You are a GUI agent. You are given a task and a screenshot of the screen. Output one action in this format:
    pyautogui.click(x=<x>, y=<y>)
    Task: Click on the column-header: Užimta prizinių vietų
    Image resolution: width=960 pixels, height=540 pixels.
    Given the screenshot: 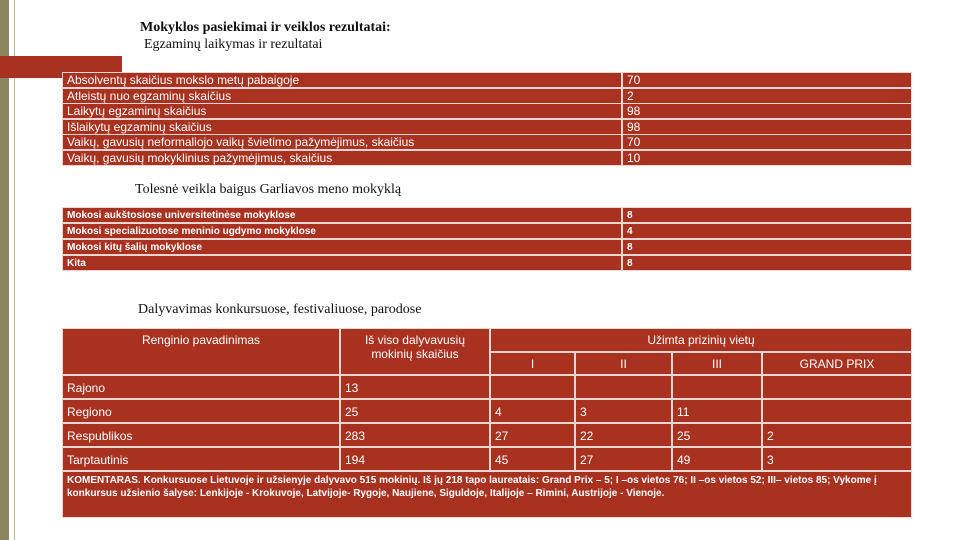 What is the action you would take?
    pyautogui.click(x=701, y=340)
    